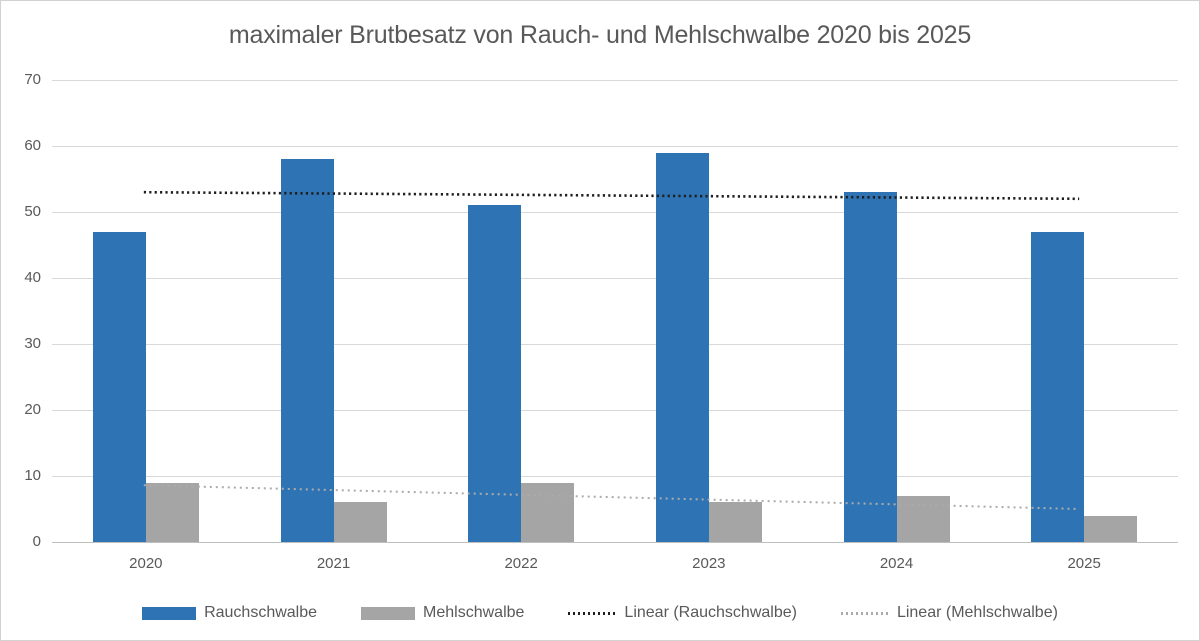 The image size is (1200, 641). Describe the element at coordinates (36, 541) in the screenshot. I see `y-tick-label-0: 0` at that location.